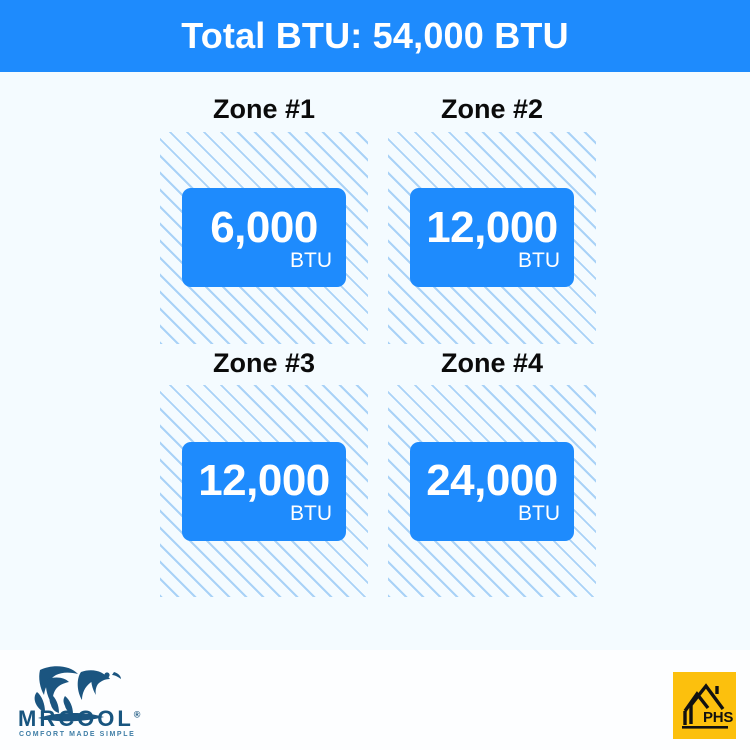 This screenshot has height=750, width=750. Describe the element at coordinates (539, 260) in the screenshot. I see `zone-btu-unit-2: BTU` at that location.